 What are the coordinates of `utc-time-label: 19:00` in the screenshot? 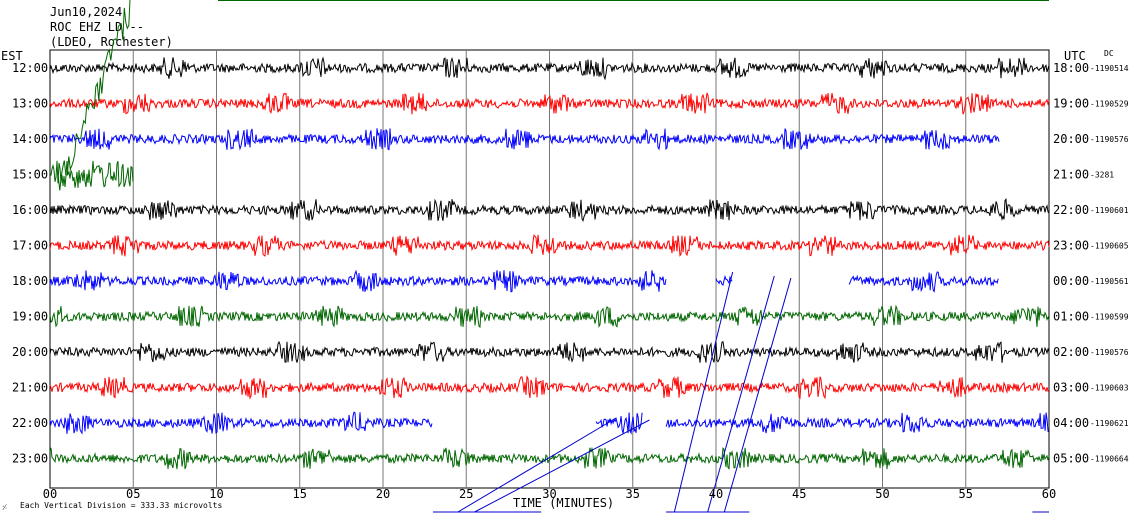 It's located at (1071, 104).